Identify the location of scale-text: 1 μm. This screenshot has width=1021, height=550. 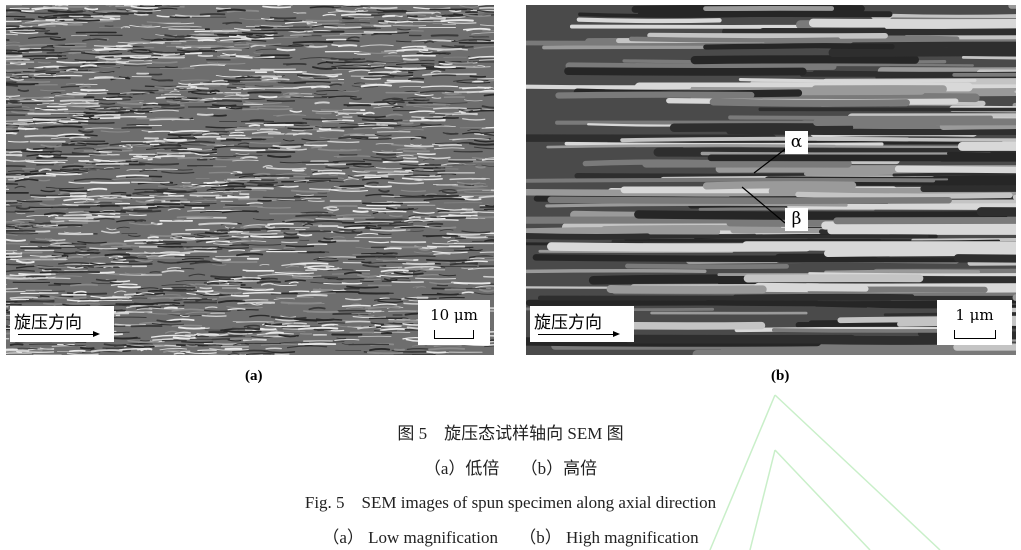
(974, 315).